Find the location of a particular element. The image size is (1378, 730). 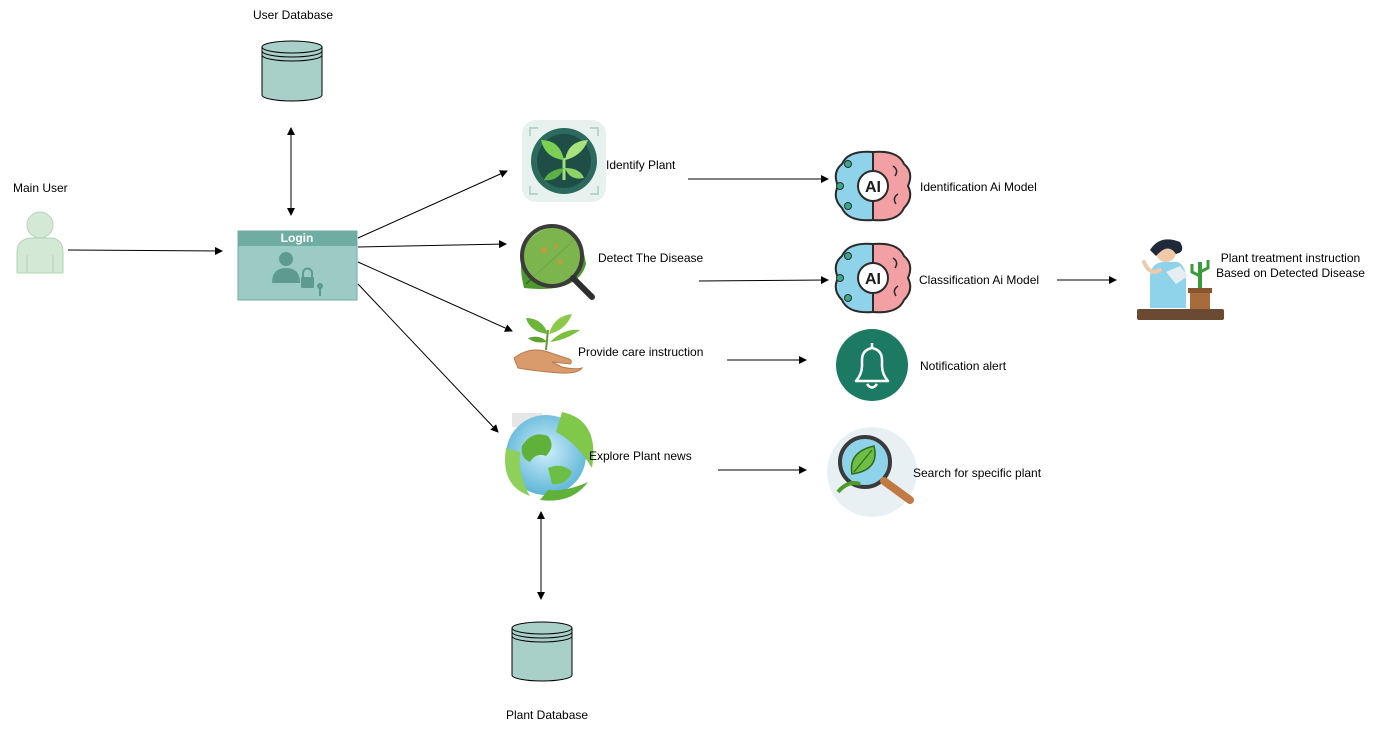

notification-label: Notification alert is located at coordinates (963, 366).